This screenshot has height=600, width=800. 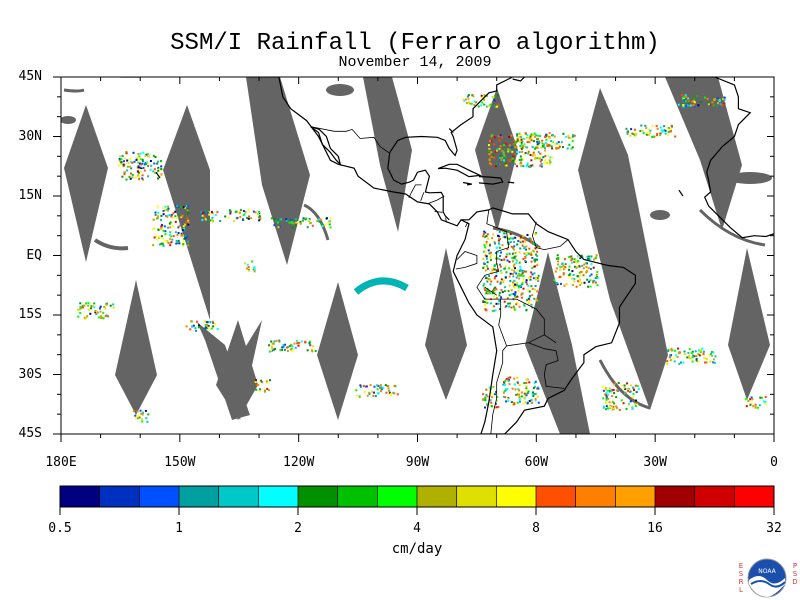 I want to click on no-data-arc, so click(x=624, y=384).